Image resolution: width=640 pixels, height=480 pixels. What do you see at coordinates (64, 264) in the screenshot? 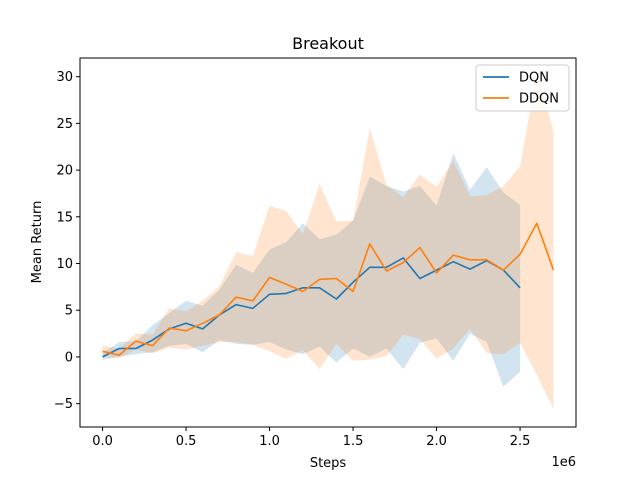
I see `y-tick-label: 10` at bounding box center [64, 264].